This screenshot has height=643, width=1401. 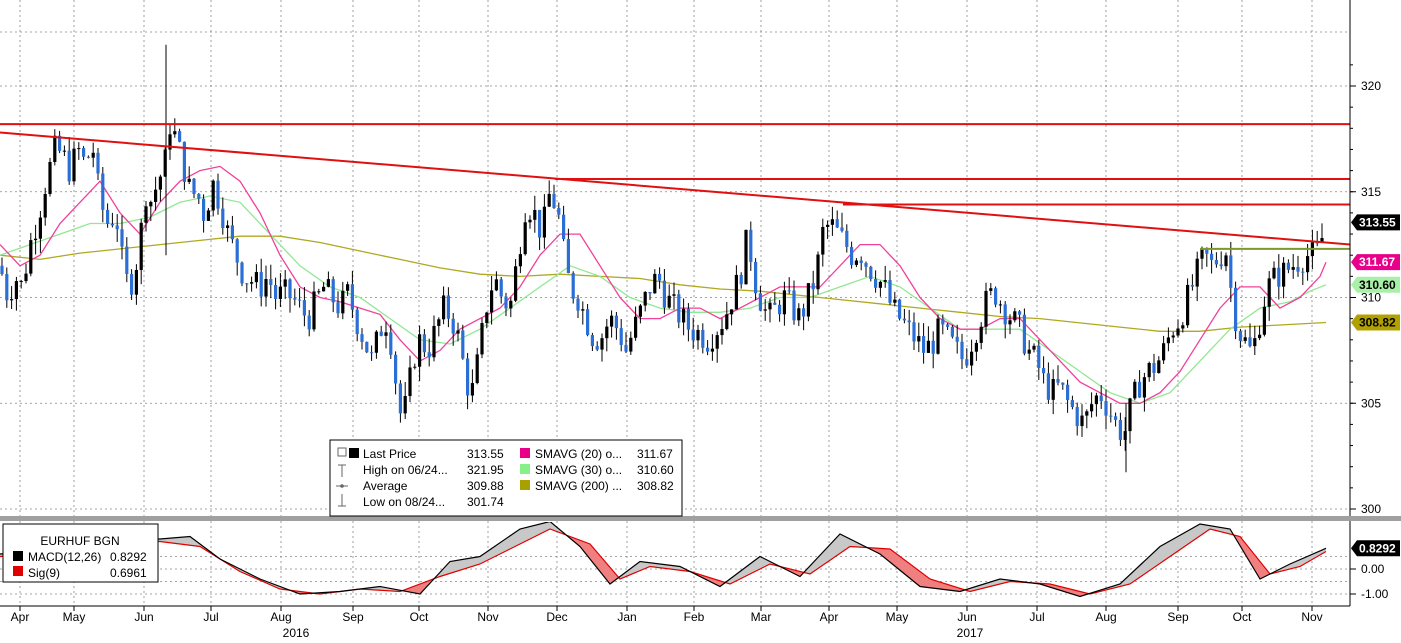 What do you see at coordinates (700, 518) in the screenshot?
I see `pane-divider` at bounding box center [700, 518].